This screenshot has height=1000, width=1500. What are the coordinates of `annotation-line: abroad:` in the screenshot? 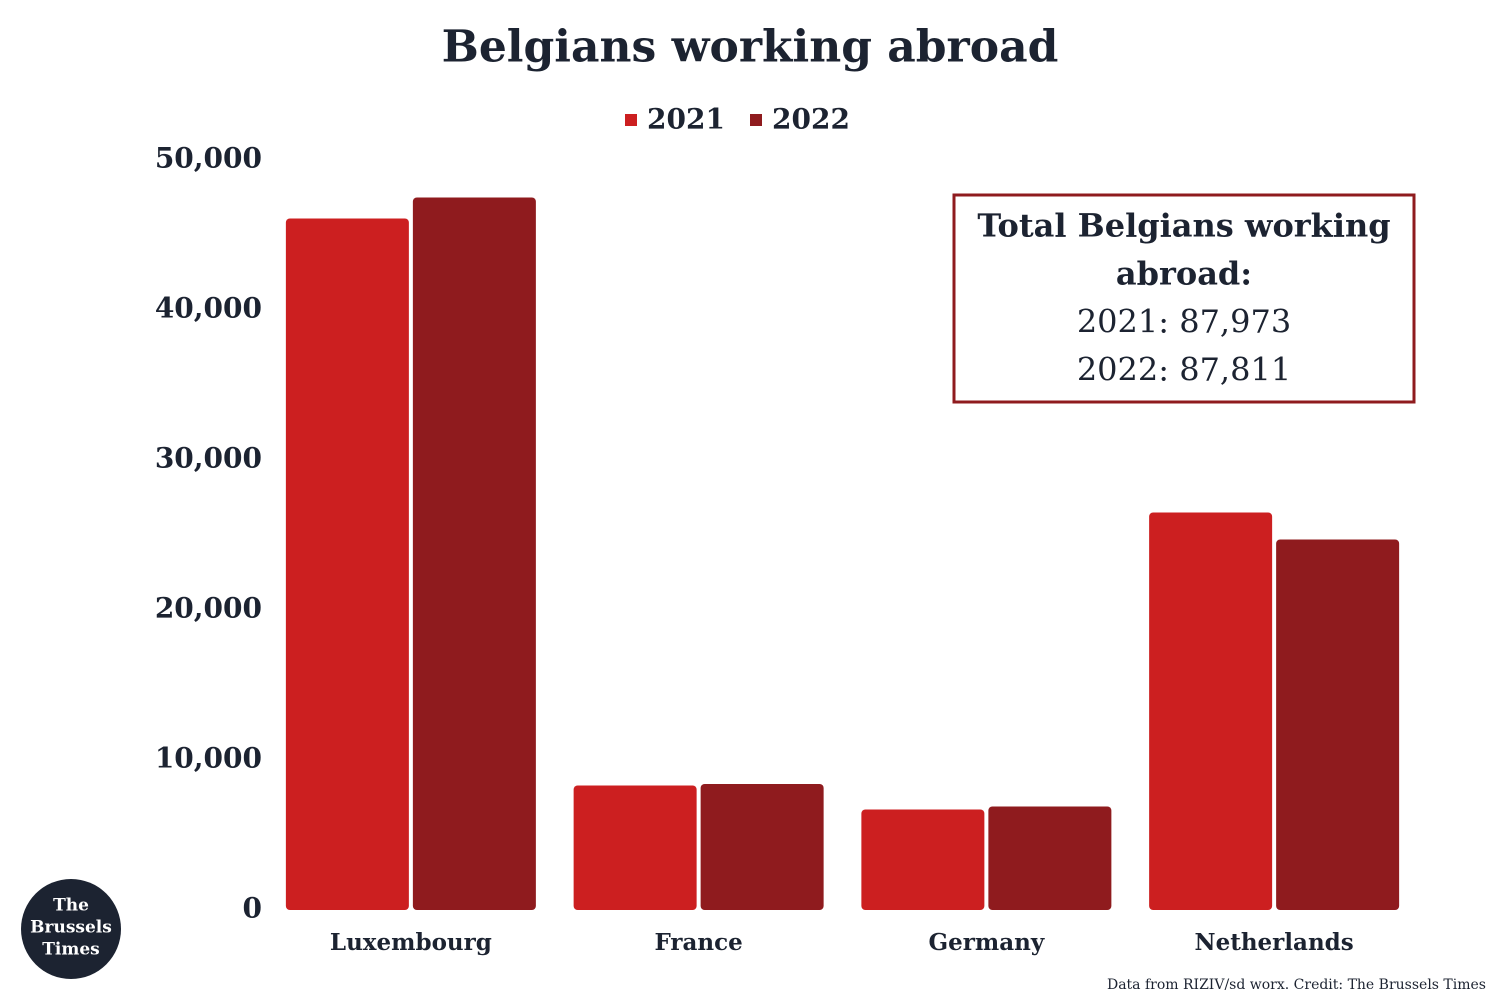 It's located at (1184, 274).